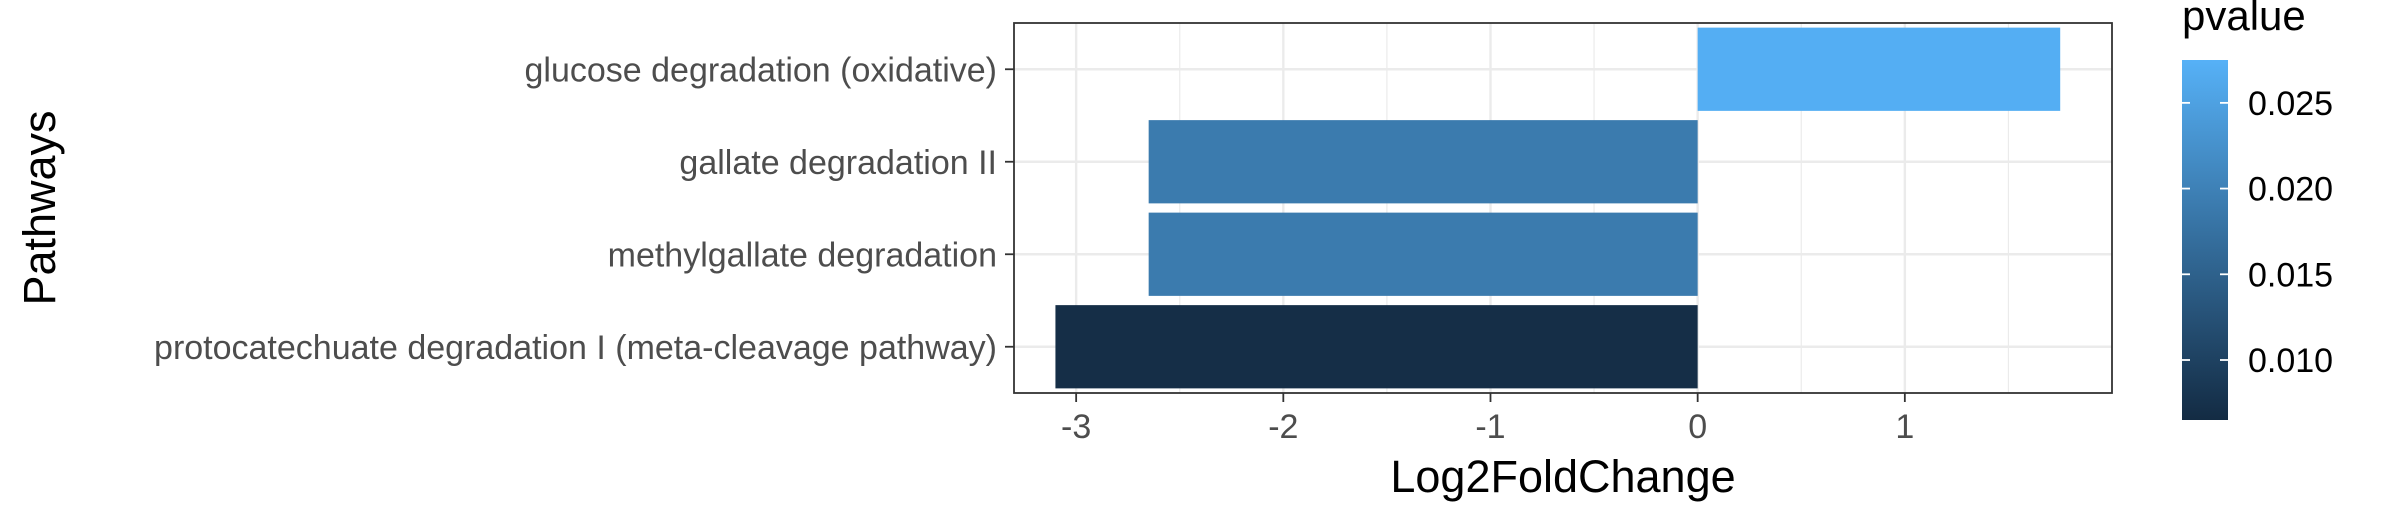 The height and width of the screenshot is (525, 2400). Describe the element at coordinates (2290, 190) in the screenshot. I see `legend-tick-label: 0.020` at that location.